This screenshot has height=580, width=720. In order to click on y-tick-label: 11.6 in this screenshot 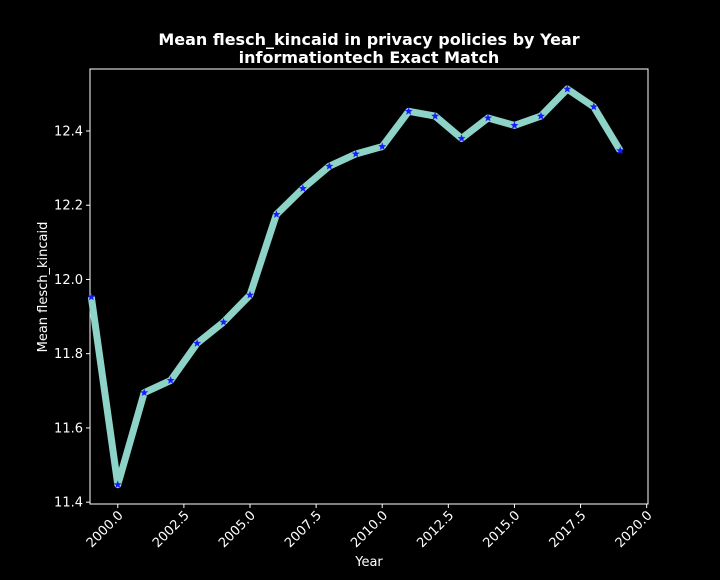, I will do `click(68, 428)`.